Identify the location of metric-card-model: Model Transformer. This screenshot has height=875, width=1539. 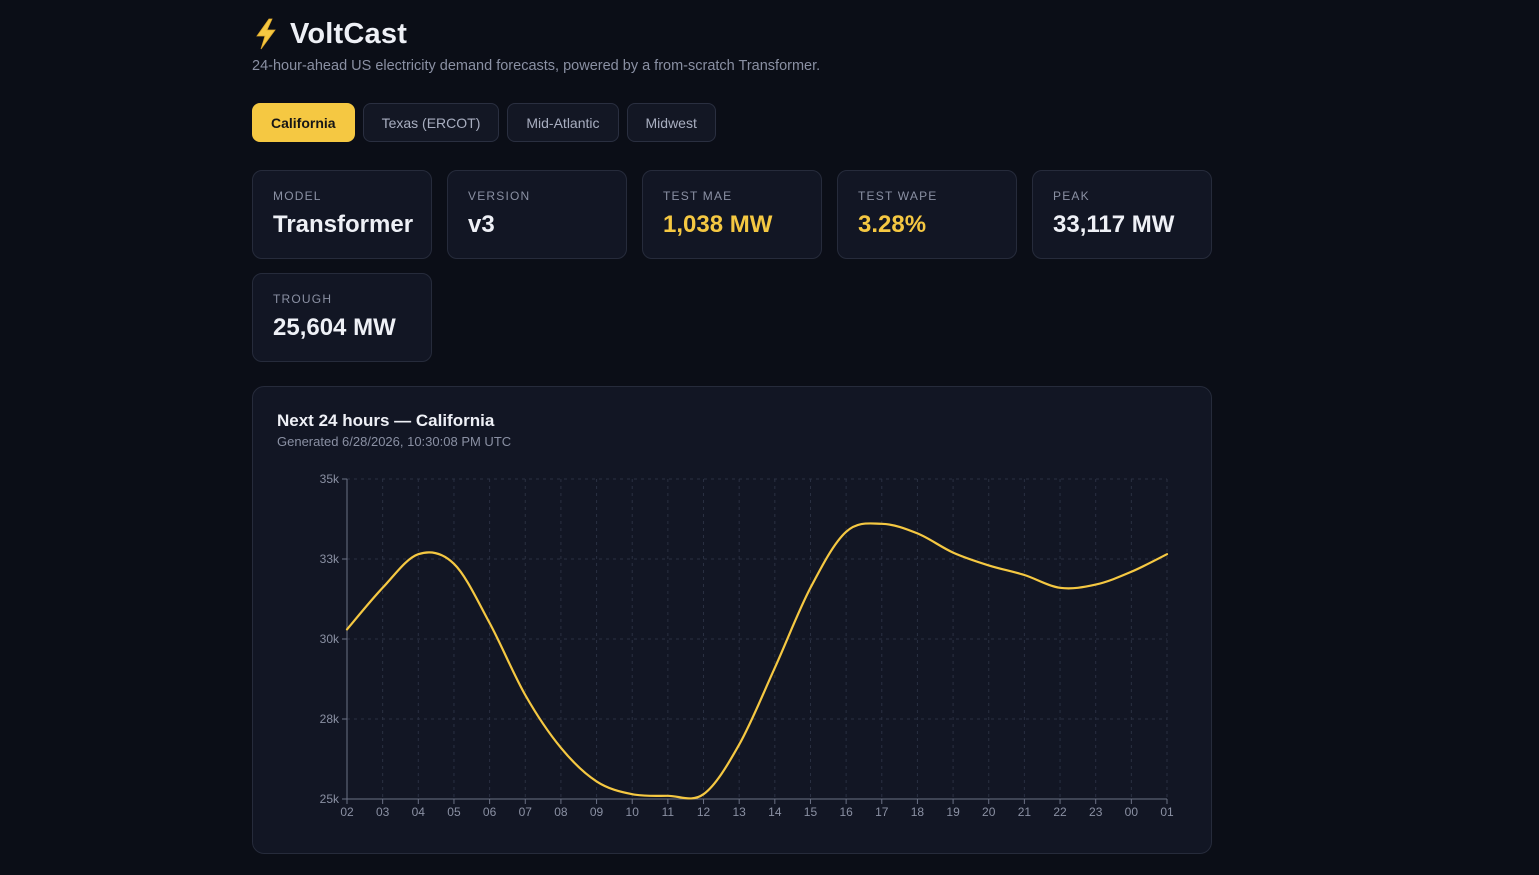
(342, 214).